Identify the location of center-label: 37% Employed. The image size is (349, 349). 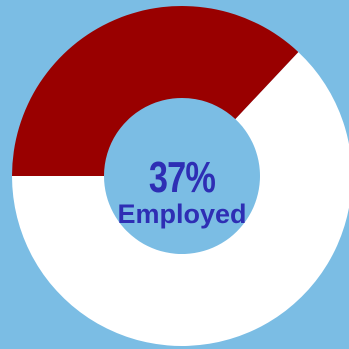
(181, 192).